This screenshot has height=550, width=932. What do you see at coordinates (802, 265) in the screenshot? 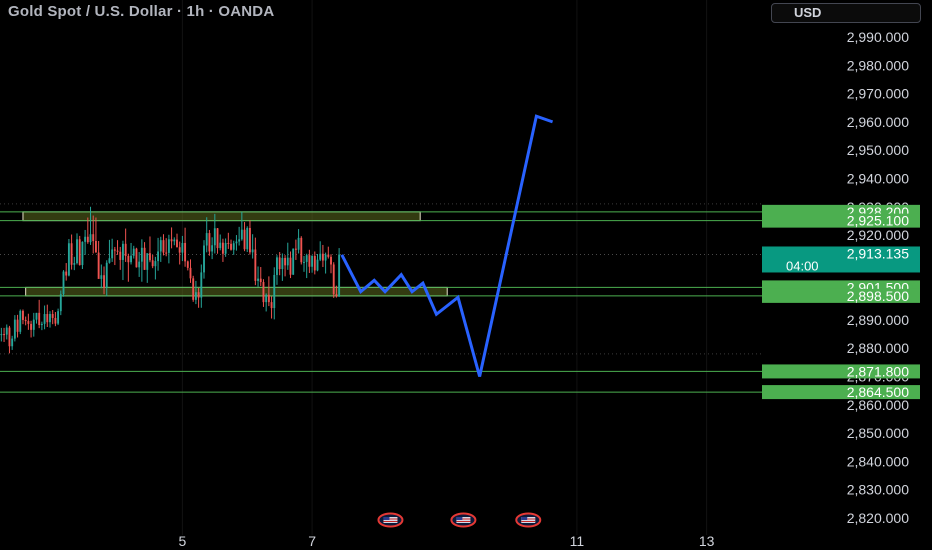
I see `countdown-label: 04:00` at bounding box center [802, 265].